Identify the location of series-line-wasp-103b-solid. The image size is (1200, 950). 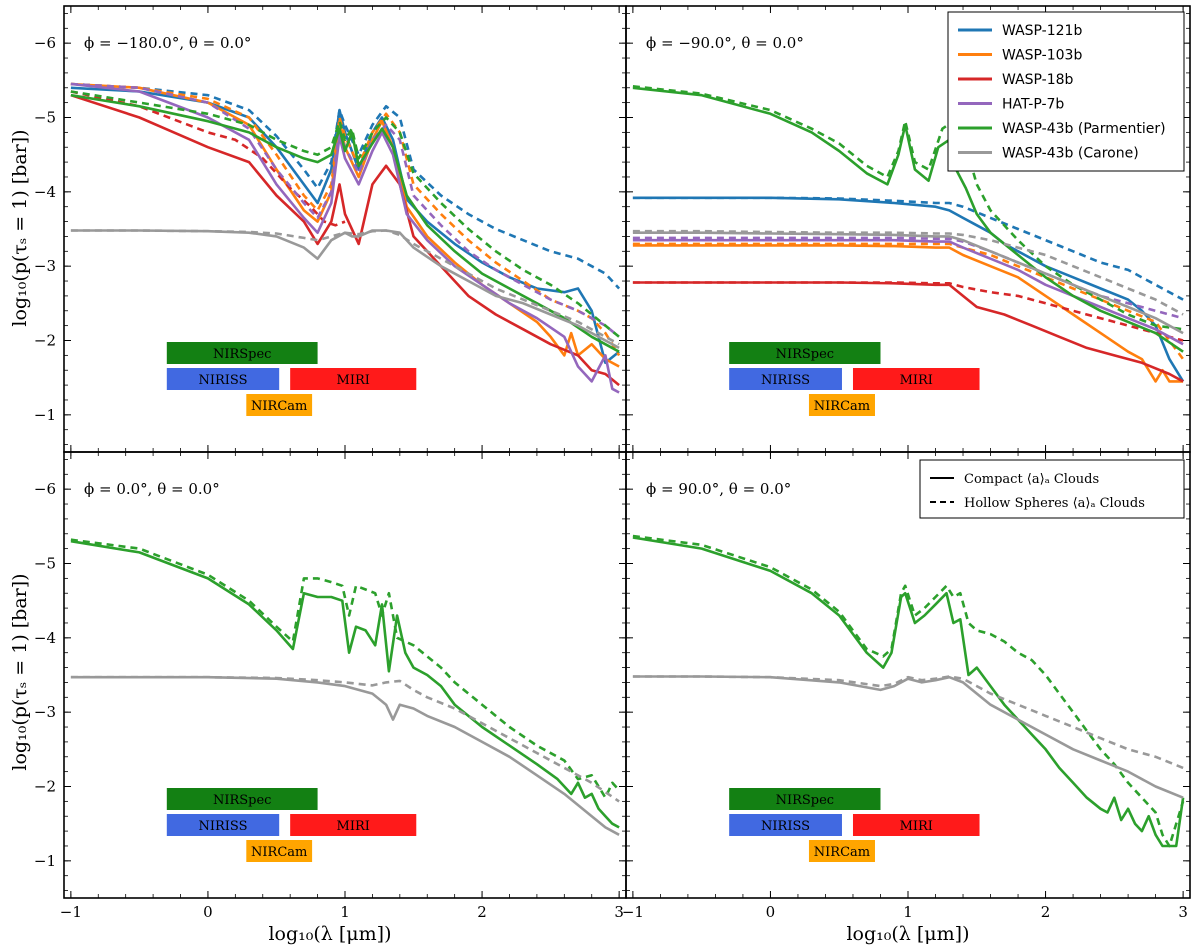
(908, 313).